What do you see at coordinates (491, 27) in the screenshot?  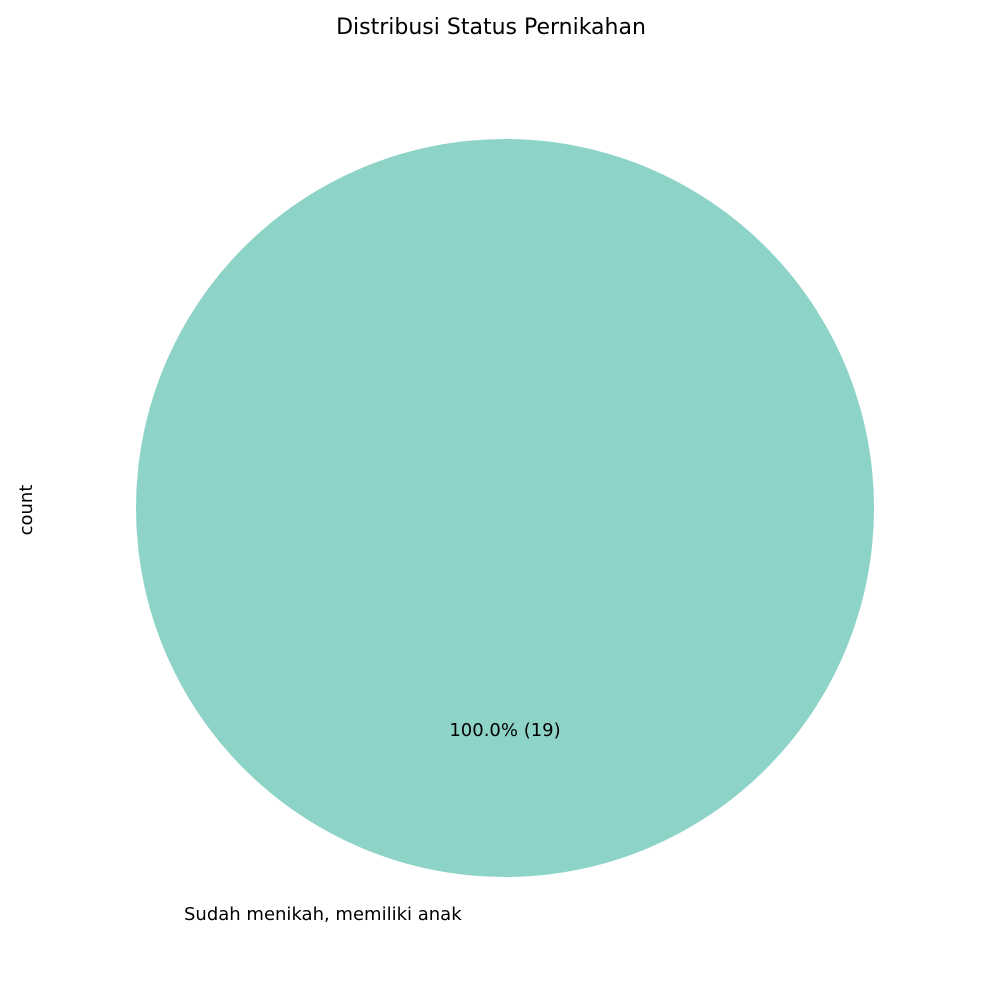 I see `chart-title: Distribusi Status Pernikahan` at bounding box center [491, 27].